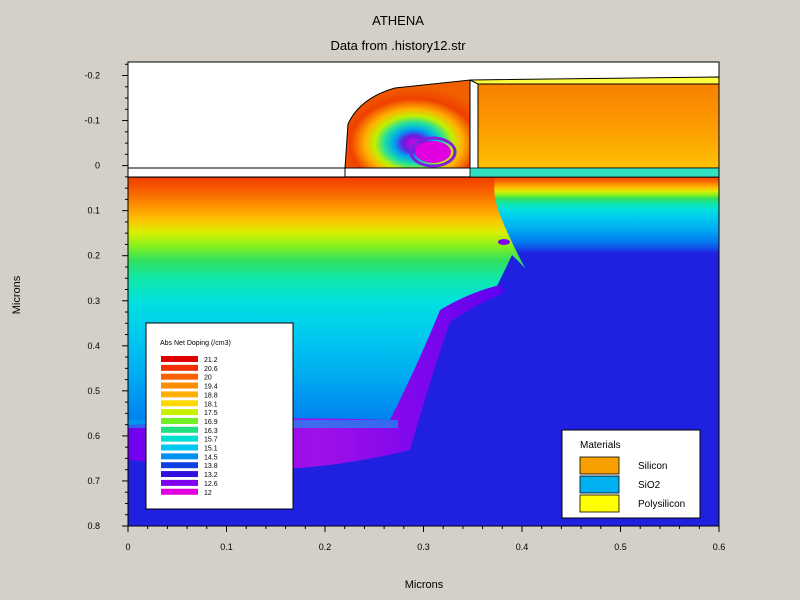  What do you see at coordinates (398, 20) in the screenshot?
I see `chart-title: ATHENA` at bounding box center [398, 20].